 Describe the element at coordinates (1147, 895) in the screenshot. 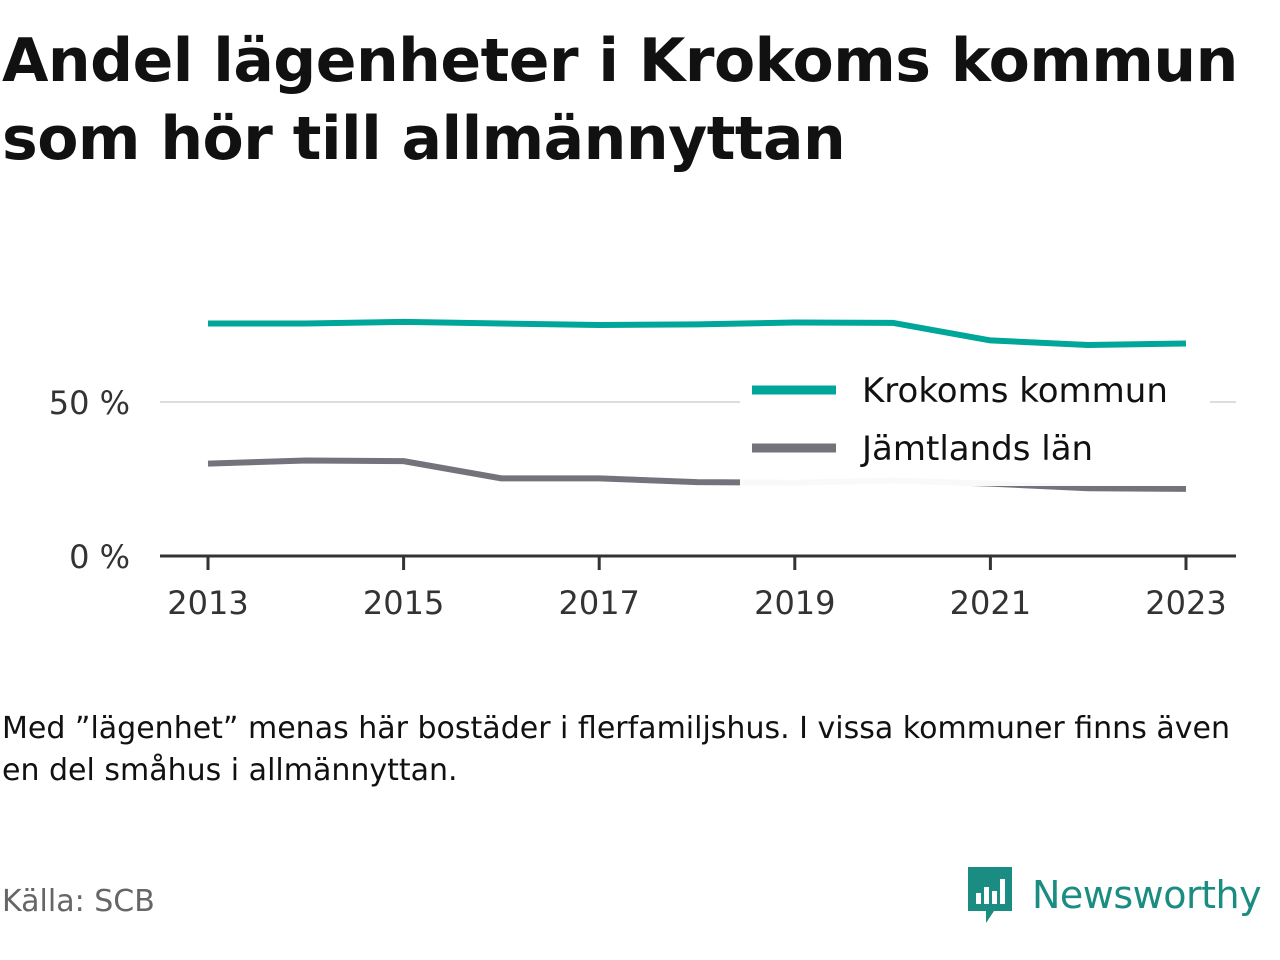

I see `brand-name: Newsworthy` at that location.